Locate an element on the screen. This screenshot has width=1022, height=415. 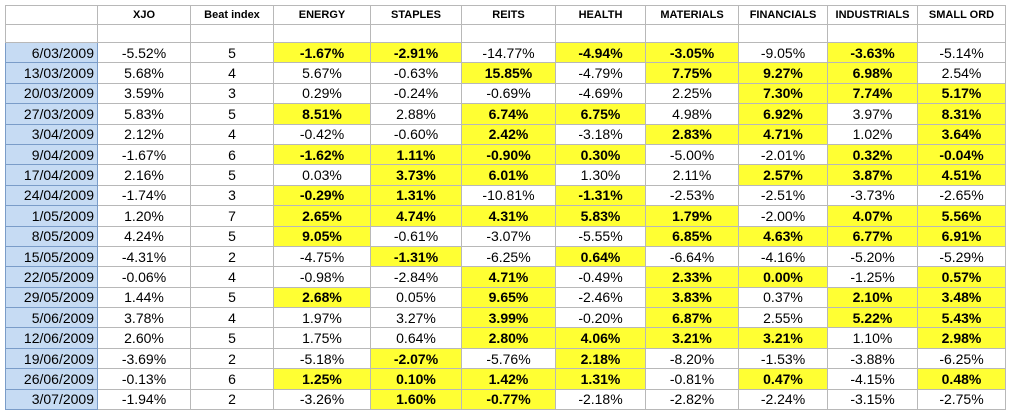
value-cell: -3.26% is located at coordinates (322, 399).